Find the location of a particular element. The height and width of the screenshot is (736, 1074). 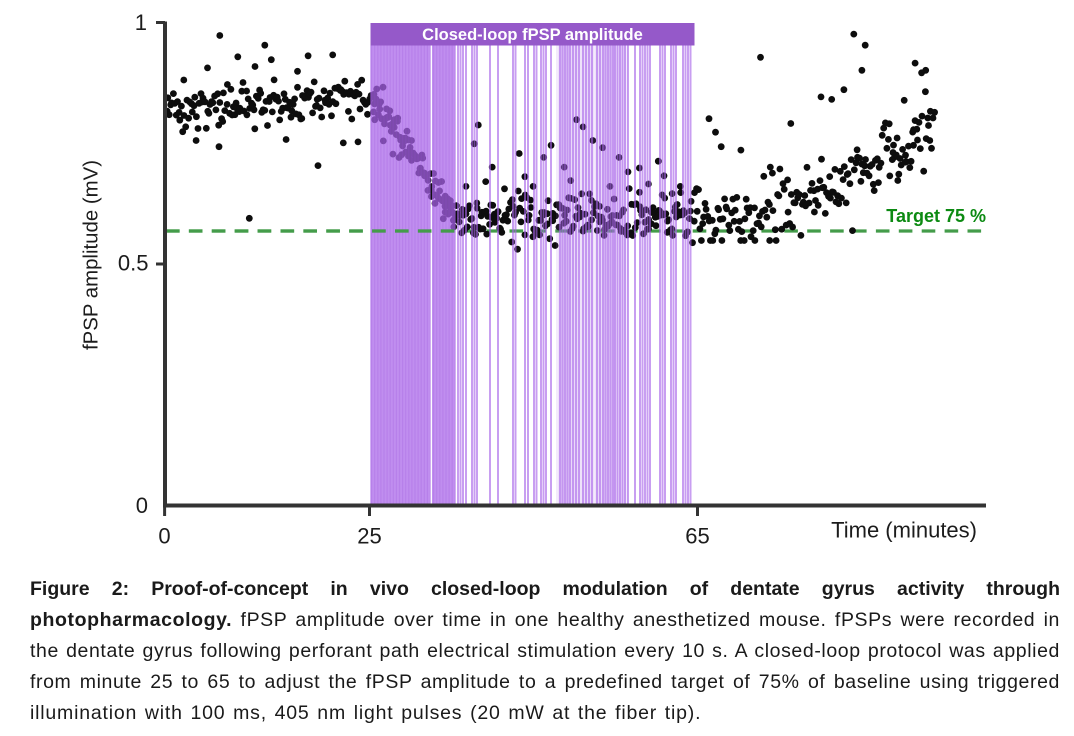

svg-text: Time (minutes) is located at coordinates (904, 530).